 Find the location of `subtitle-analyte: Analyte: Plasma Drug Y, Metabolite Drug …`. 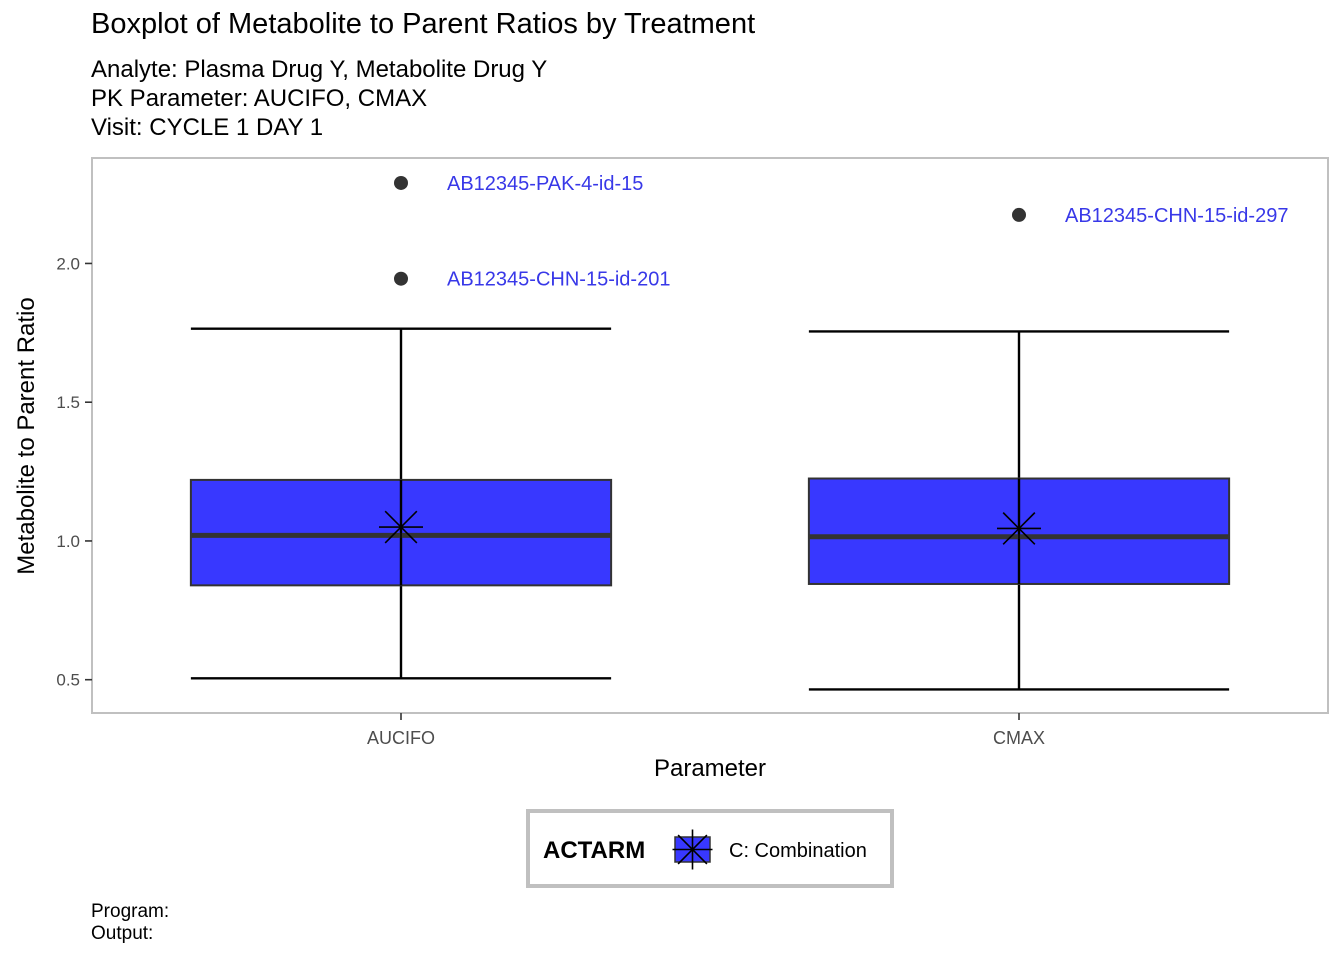

subtitle-analyte: Analyte: Plasma Drug Y, Metabolite Drug … is located at coordinates (319, 69).